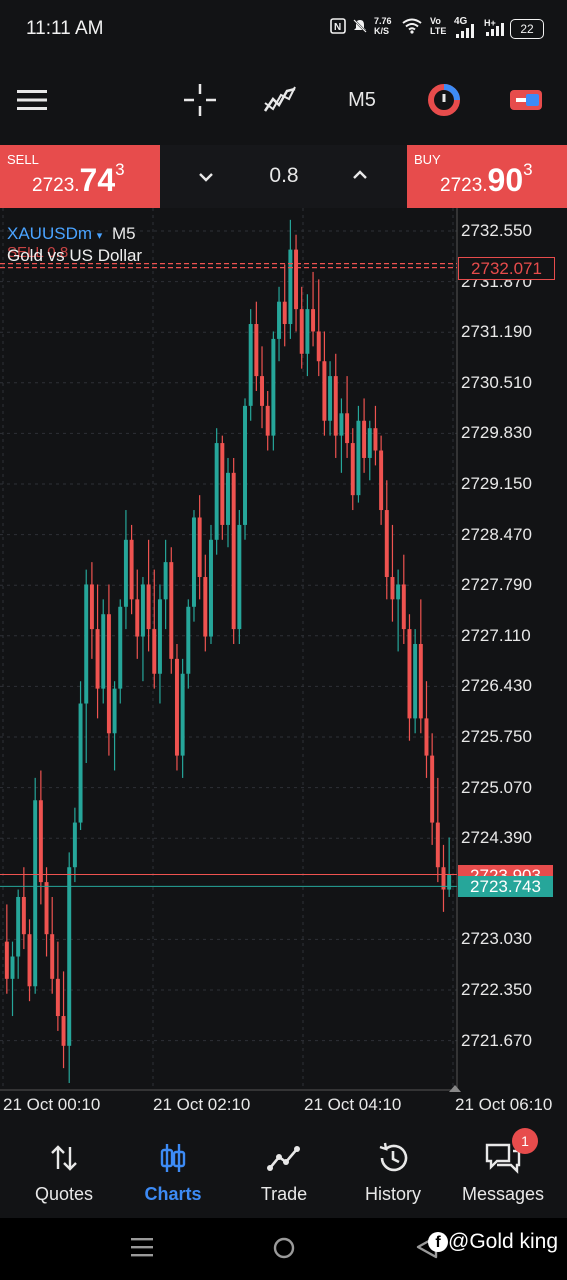 This screenshot has height=1280, width=567. Describe the element at coordinates (52, 1104) in the screenshot. I see `time-tick-label: 21 Oct 00:10` at that location.